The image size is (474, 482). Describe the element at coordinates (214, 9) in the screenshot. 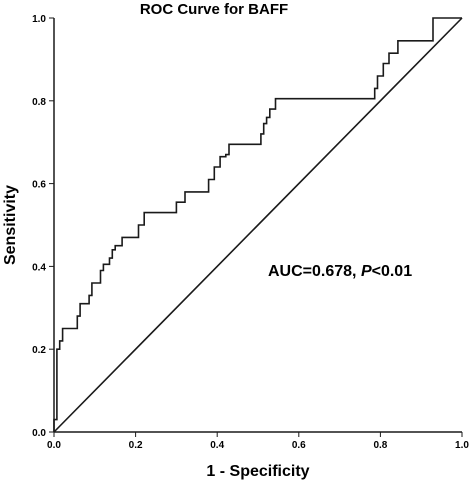

I see `chart-title: ROC Curve for BAFF` at that location.